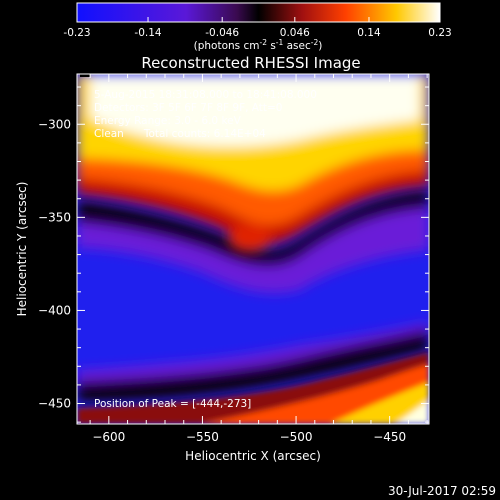 The width and height of the screenshot is (500, 500). What do you see at coordinates (253, 366) in the screenshot?
I see `map-dark-valley-lower` at bounding box center [253, 366].